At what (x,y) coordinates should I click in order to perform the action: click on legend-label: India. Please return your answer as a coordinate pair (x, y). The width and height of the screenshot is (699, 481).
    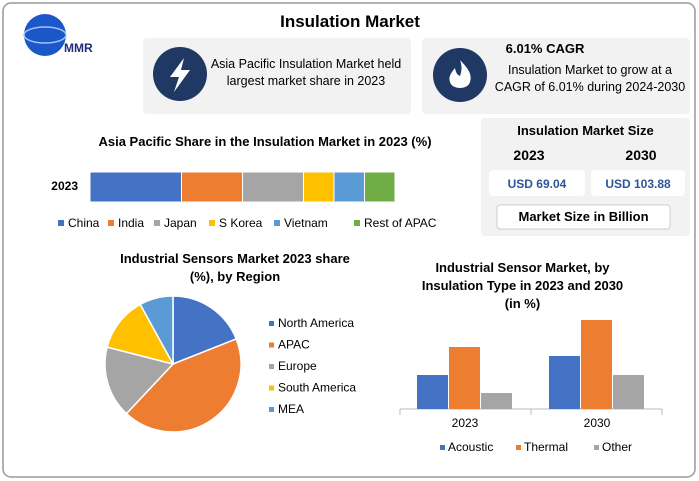
    Looking at the image, I should click on (131, 223).